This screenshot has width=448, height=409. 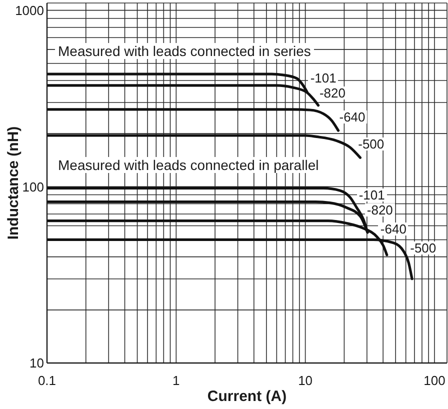 I want to click on x-tick-label: 1, so click(x=176, y=380).